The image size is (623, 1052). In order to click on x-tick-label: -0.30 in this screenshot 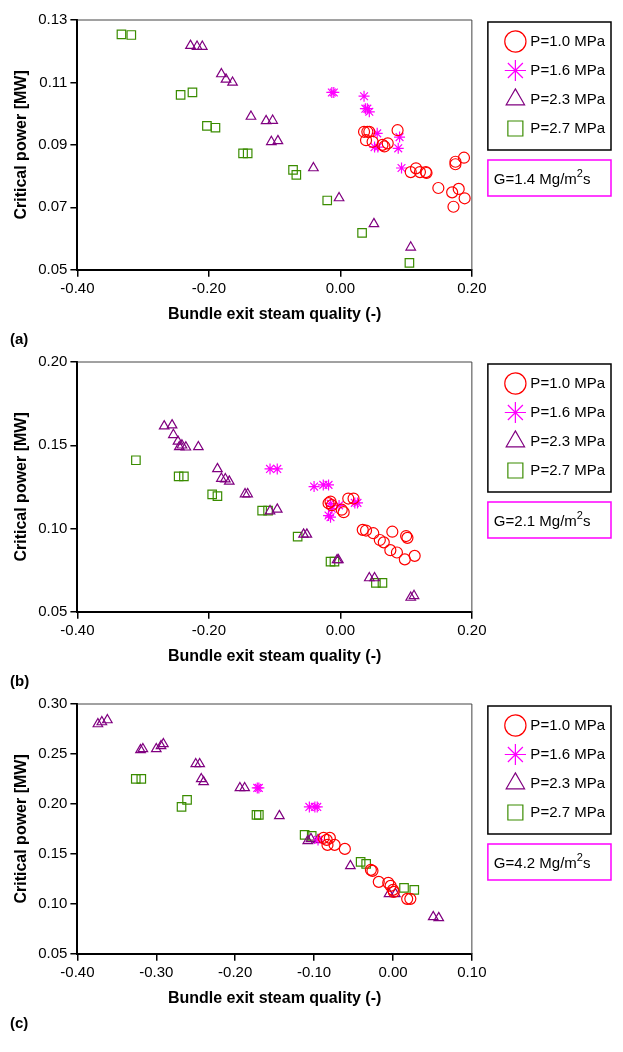, I will do `click(156, 971)`.